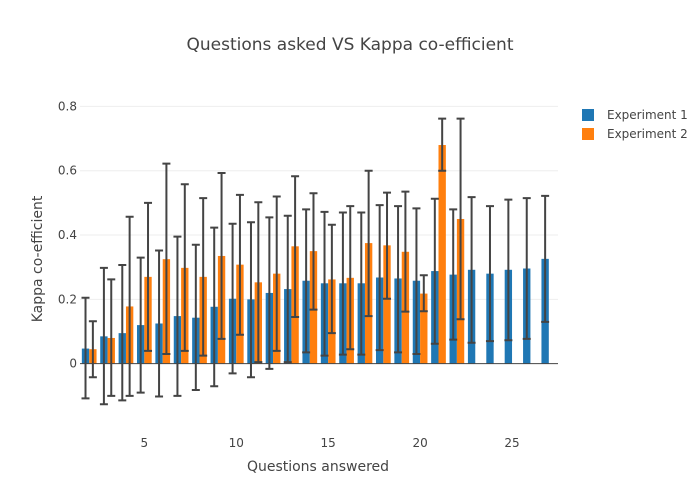 The image size is (700, 500). Describe the element at coordinates (67, 106) in the screenshot. I see `y-tick-label: 0.8` at that location.